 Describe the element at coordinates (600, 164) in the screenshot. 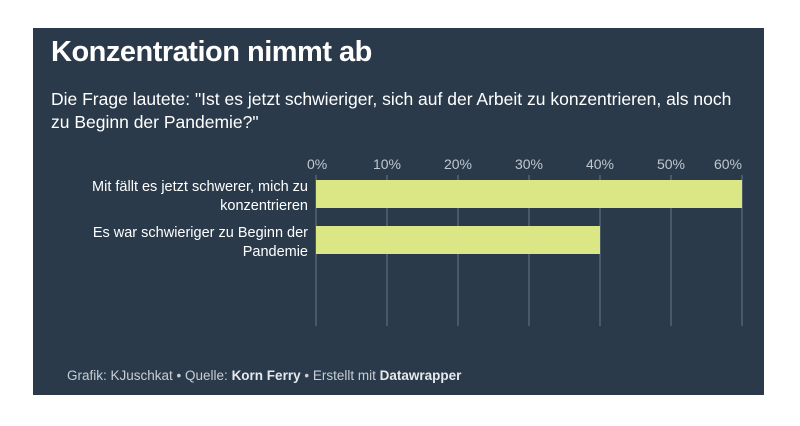

I see `tick-label: 40%` at that location.